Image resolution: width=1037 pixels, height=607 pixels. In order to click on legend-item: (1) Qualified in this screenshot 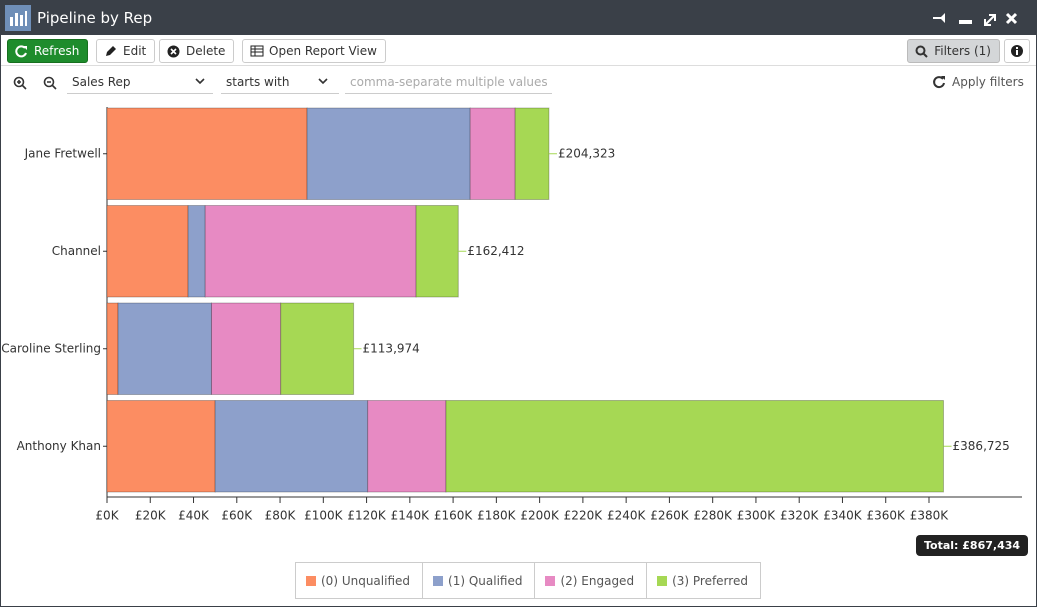, I will do `click(479, 580)`.